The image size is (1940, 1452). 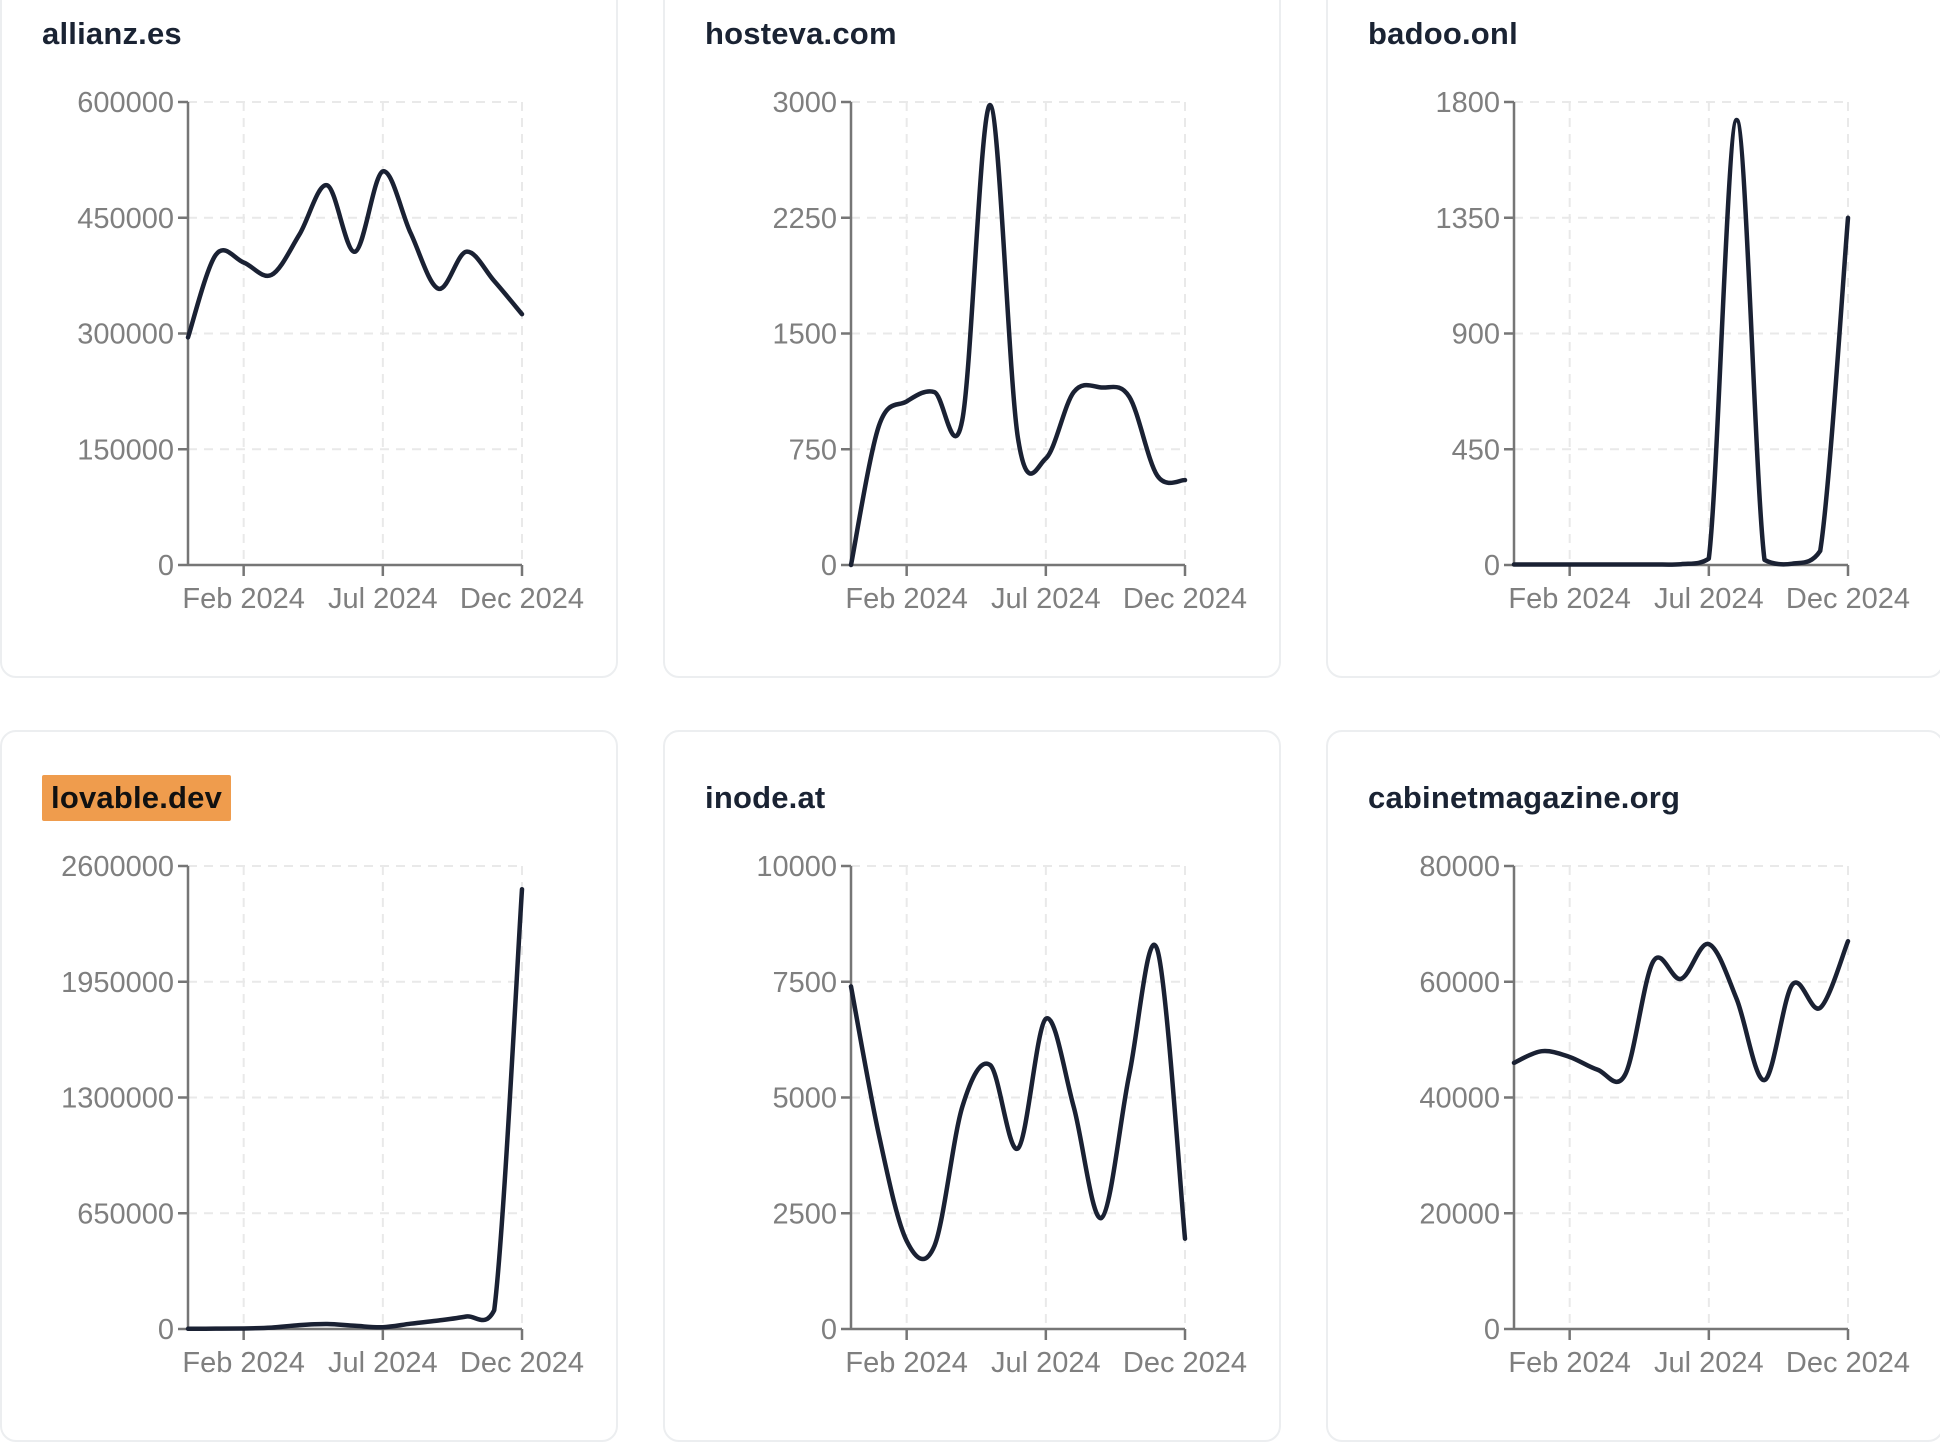 What do you see at coordinates (813, 450) in the screenshot?
I see `y-axis-label: 750` at bounding box center [813, 450].